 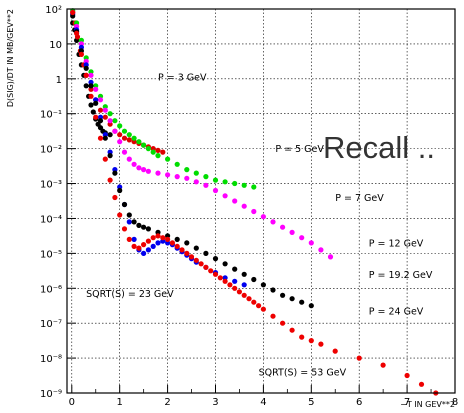 What do you see at coordinates (303, 373) in the screenshot?
I see `series-annotation: SQRT(S) = 53 GeV` at bounding box center [303, 373].